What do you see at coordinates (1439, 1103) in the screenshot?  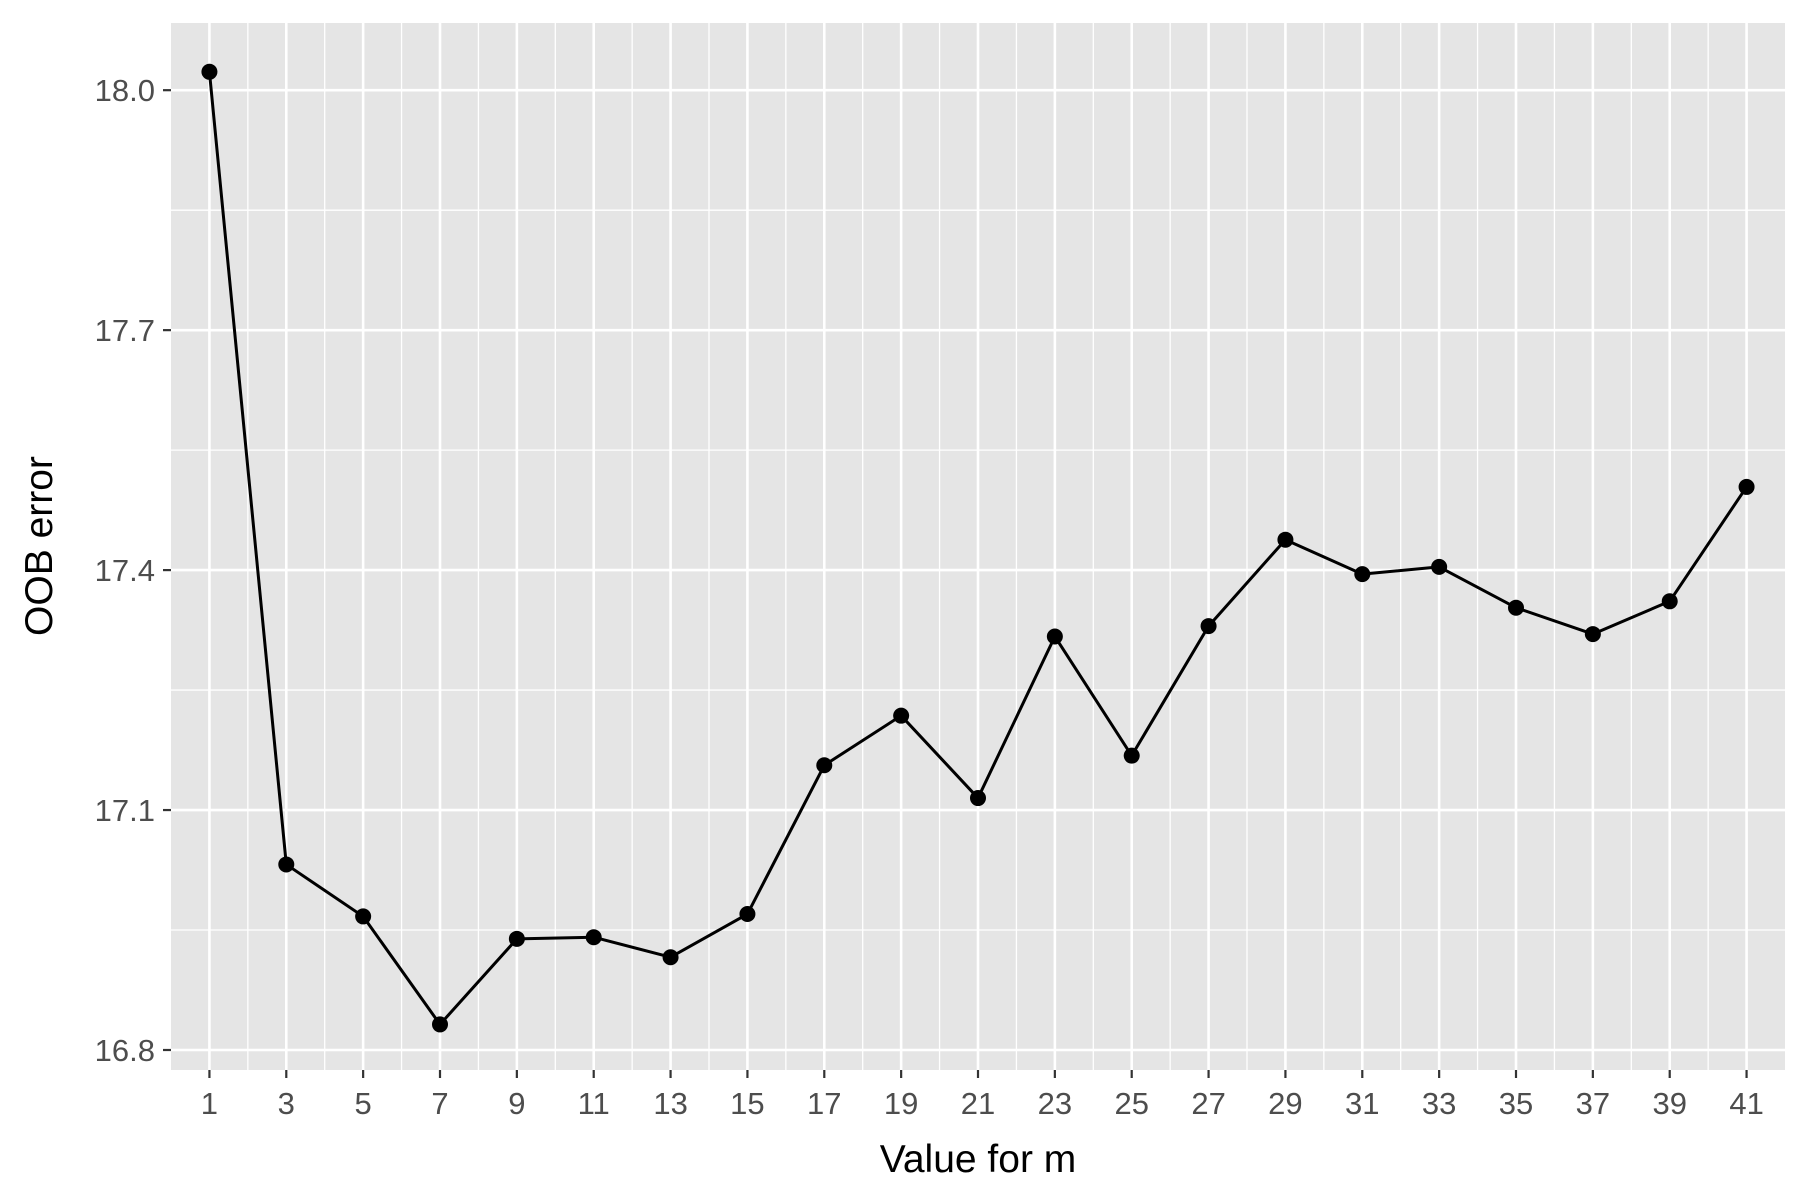 I see `x-tick-label: 33` at bounding box center [1439, 1103].